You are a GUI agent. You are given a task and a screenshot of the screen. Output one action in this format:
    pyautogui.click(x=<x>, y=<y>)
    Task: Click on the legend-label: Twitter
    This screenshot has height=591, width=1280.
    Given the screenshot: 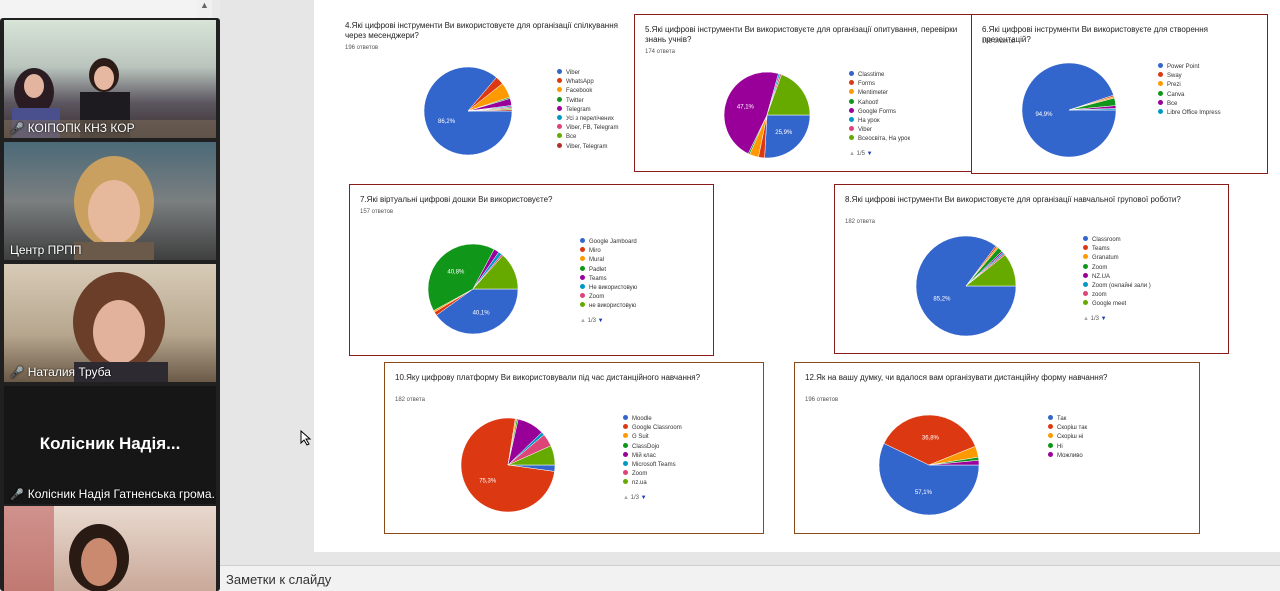 What is the action you would take?
    pyautogui.click(x=575, y=100)
    